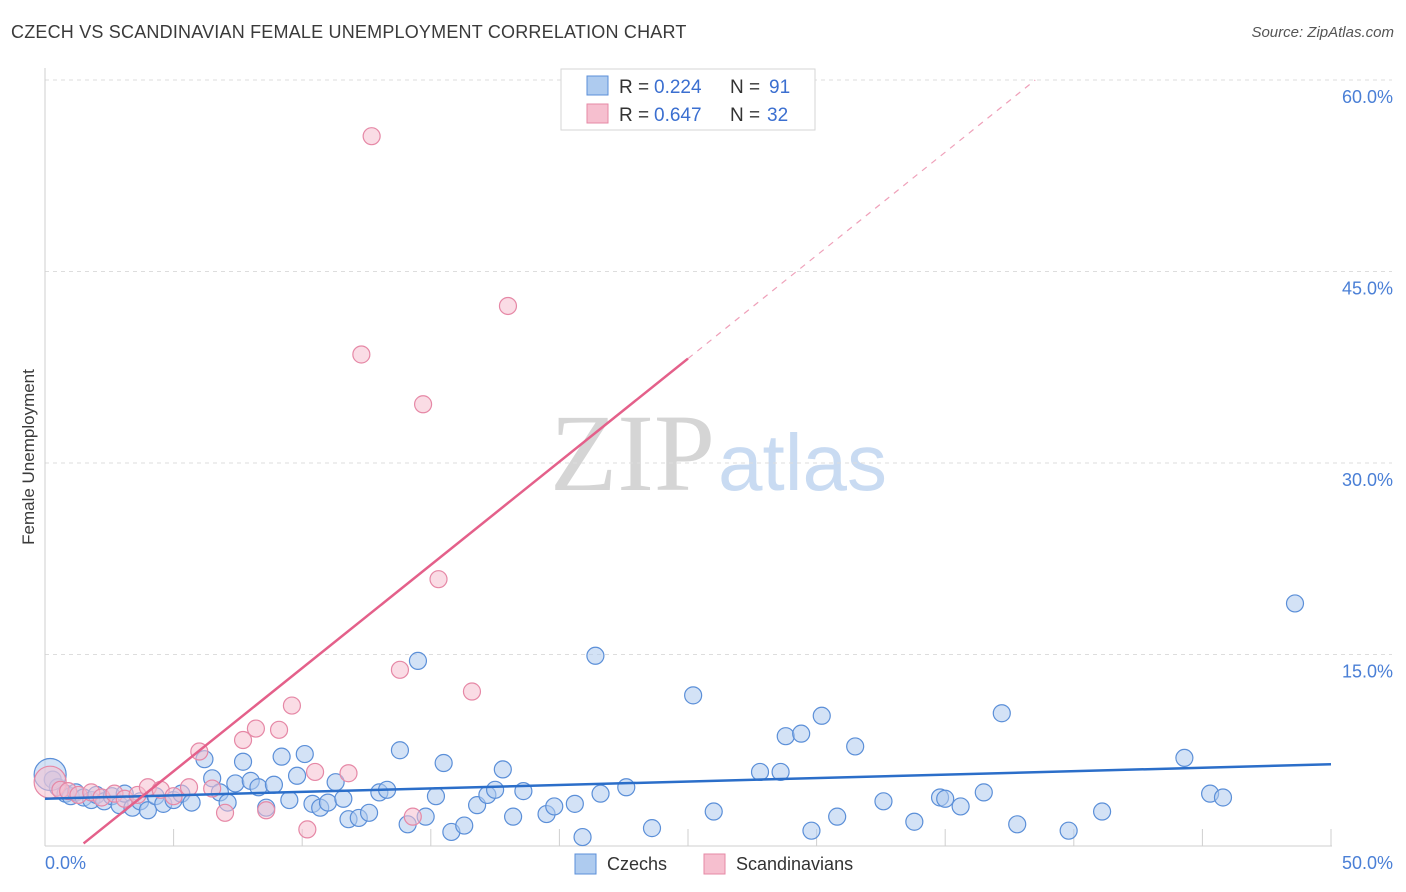 The height and width of the screenshot is (892, 1406). What do you see at coordinates (632, 453) in the screenshot?
I see `watermark-zip: ZIP` at bounding box center [632, 453].